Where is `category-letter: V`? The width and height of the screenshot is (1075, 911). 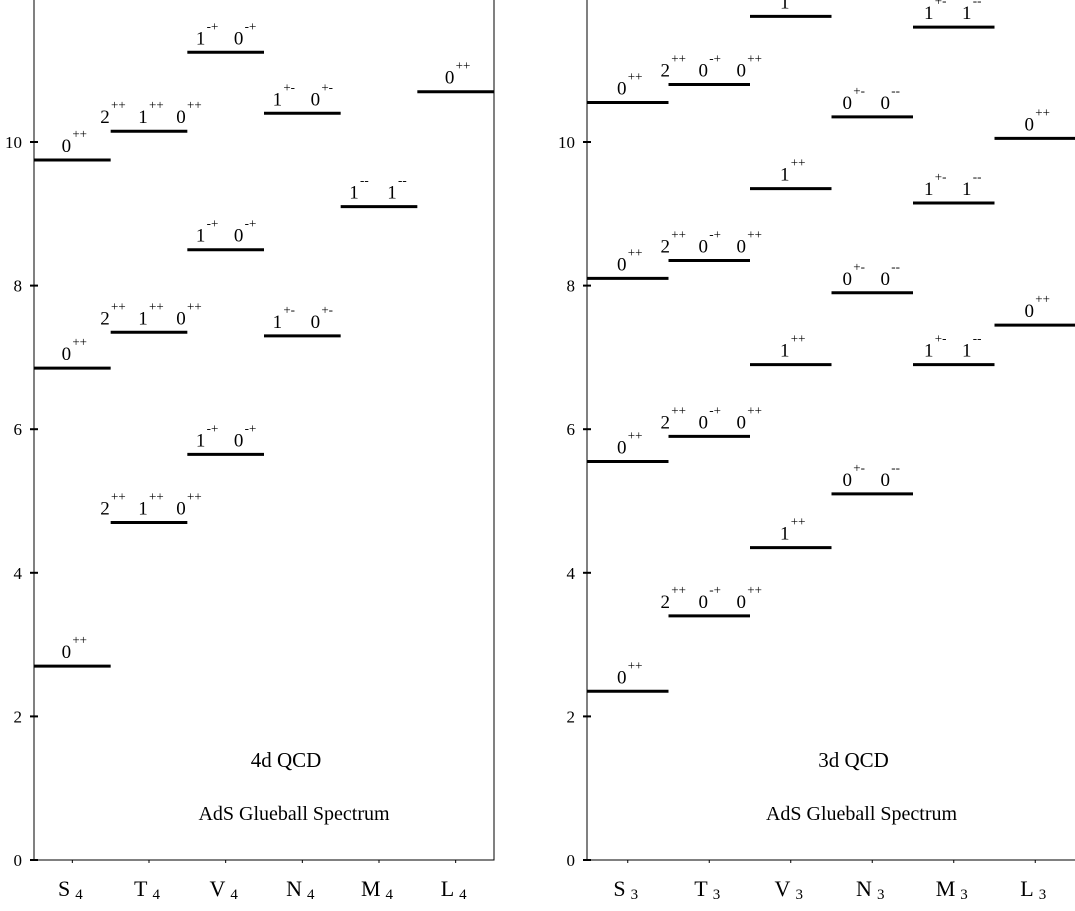
category-letter: V is located at coordinates (783, 888).